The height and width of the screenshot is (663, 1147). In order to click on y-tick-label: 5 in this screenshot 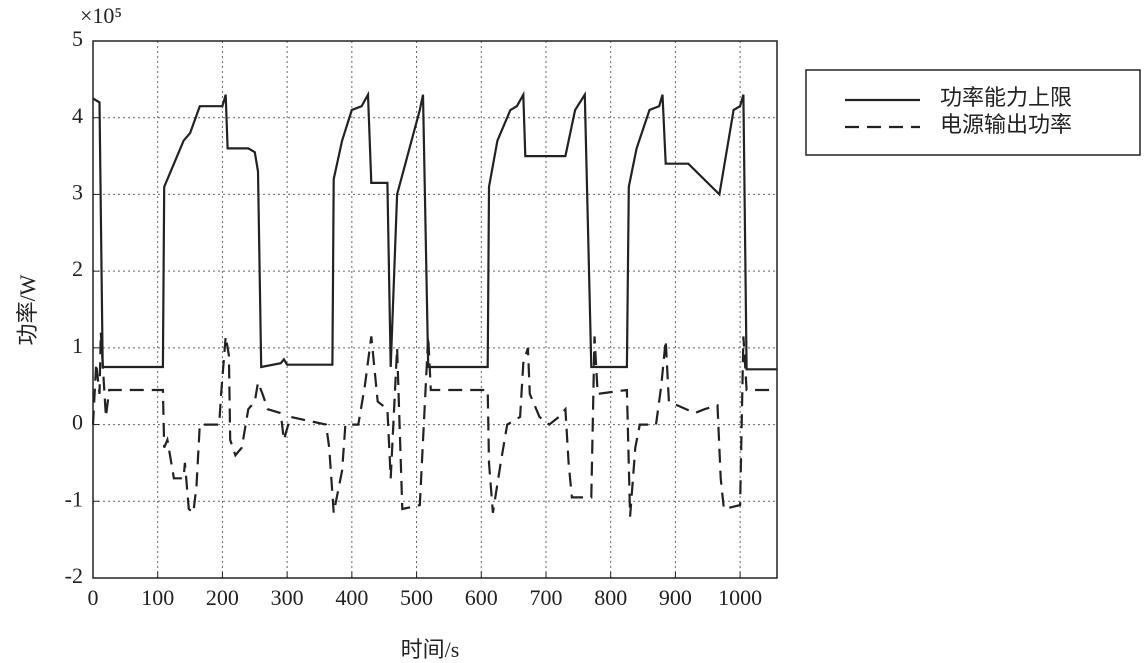, I will do `click(77, 38)`.